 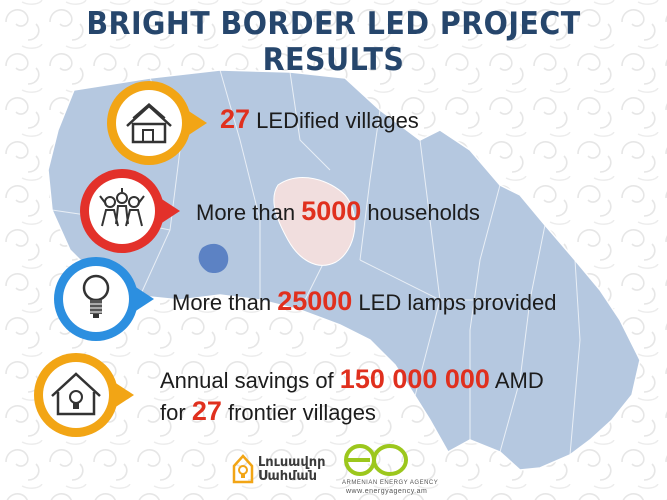 I want to click on frontier-villages-count: 27, so click(x=206, y=411).